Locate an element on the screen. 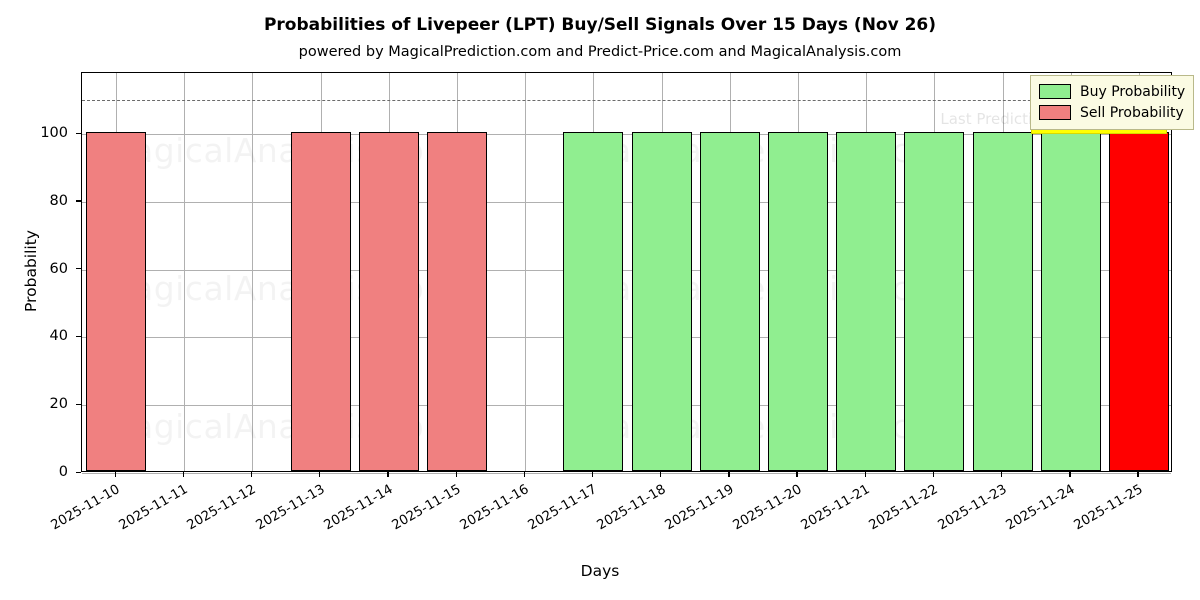 The width and height of the screenshot is (1200, 600). x-axis-label: Days is located at coordinates (600, 571).